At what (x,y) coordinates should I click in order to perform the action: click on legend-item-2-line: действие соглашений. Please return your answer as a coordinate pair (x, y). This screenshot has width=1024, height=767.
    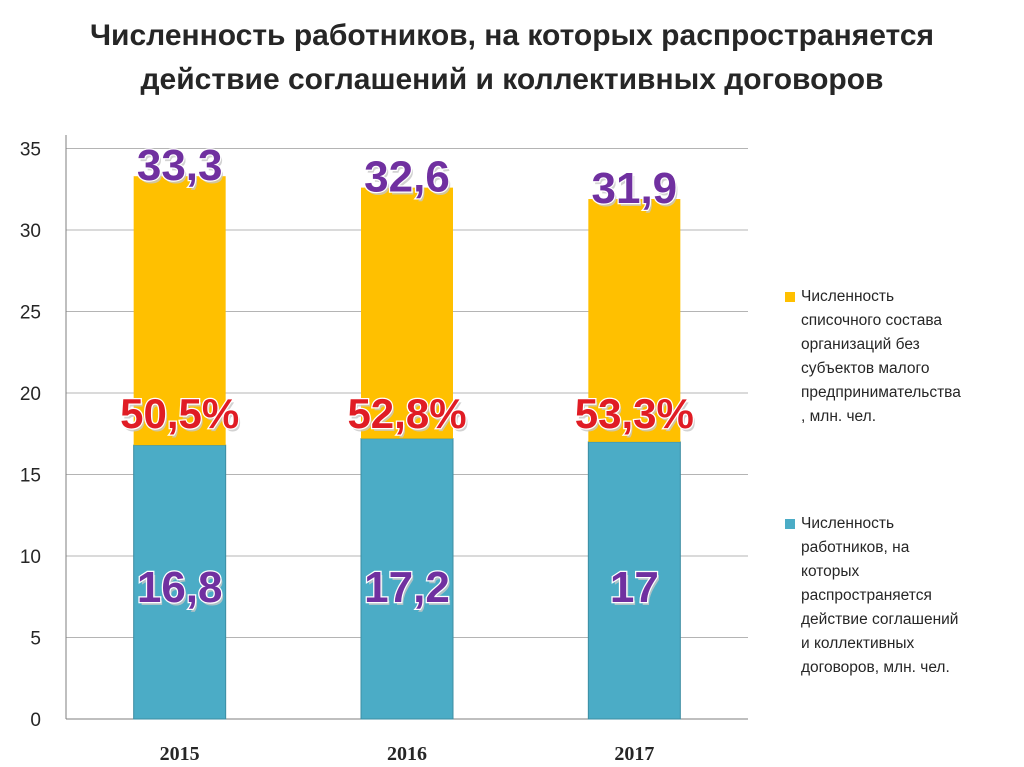
    Looking at the image, I should click on (880, 619).